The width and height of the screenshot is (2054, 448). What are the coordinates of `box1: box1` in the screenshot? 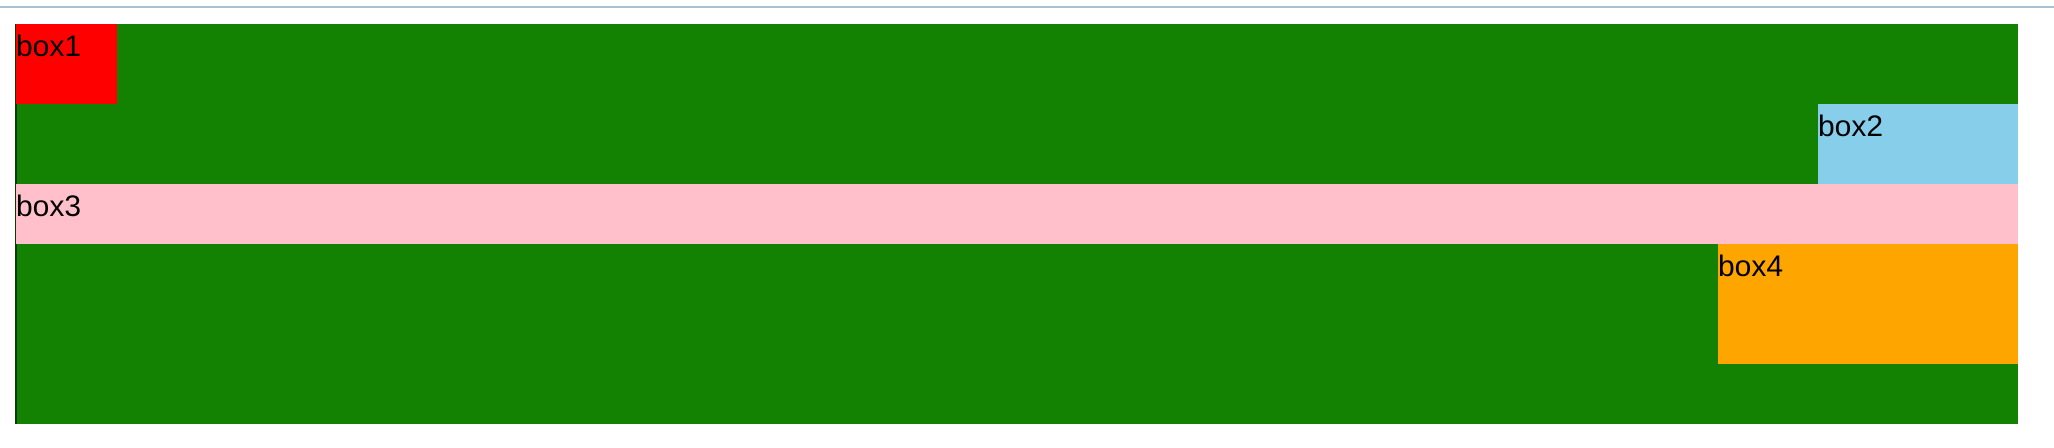 It's located at (66, 64).